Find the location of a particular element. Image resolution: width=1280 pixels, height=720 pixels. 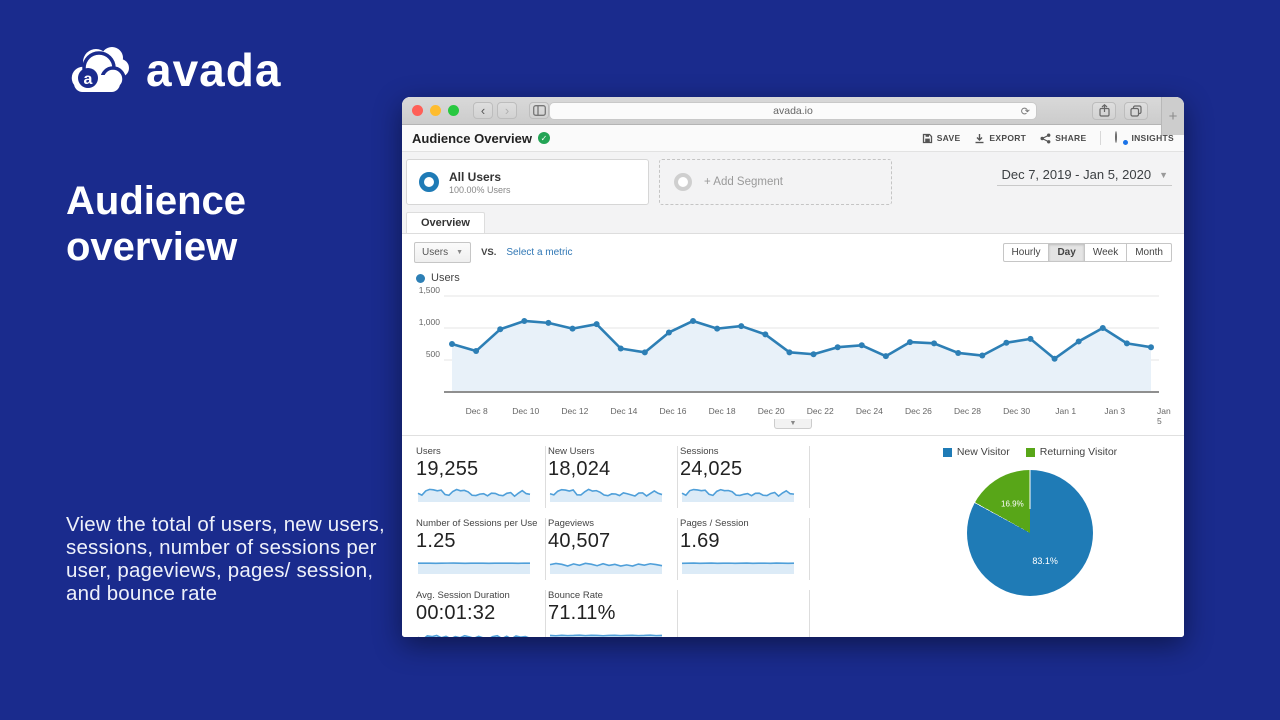

select-metric-link: Select a metric is located at coordinates (539, 252).